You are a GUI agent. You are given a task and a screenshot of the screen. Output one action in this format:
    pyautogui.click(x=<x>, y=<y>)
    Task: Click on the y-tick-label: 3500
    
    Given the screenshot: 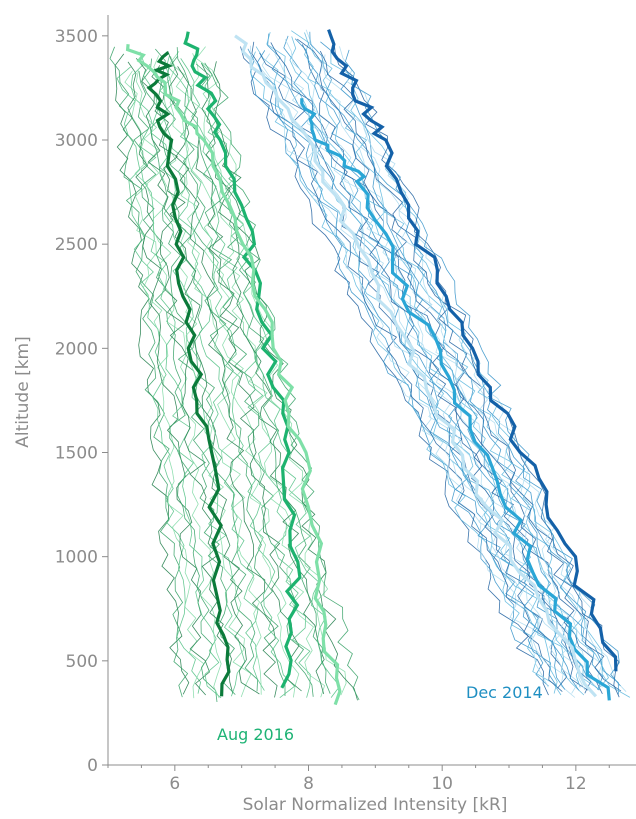 What is the action you would take?
    pyautogui.click(x=76, y=37)
    